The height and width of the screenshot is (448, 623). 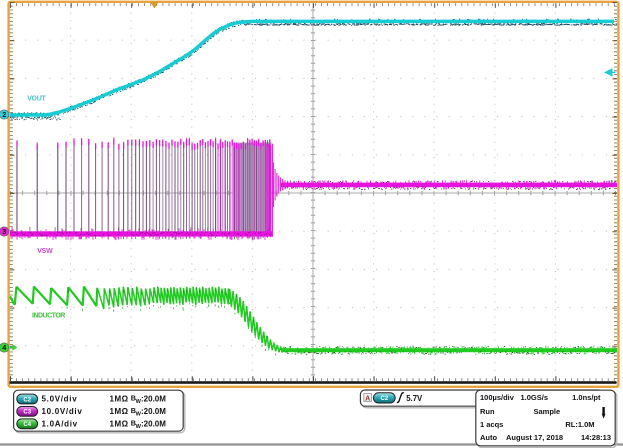 I want to click on svg-text: 4, so click(x=4, y=347).